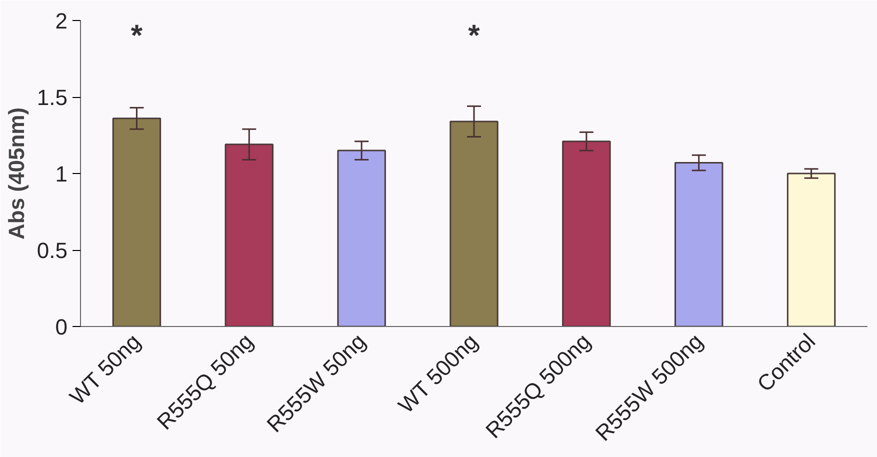 The image size is (877, 457). I want to click on bar, so click(811, 249).